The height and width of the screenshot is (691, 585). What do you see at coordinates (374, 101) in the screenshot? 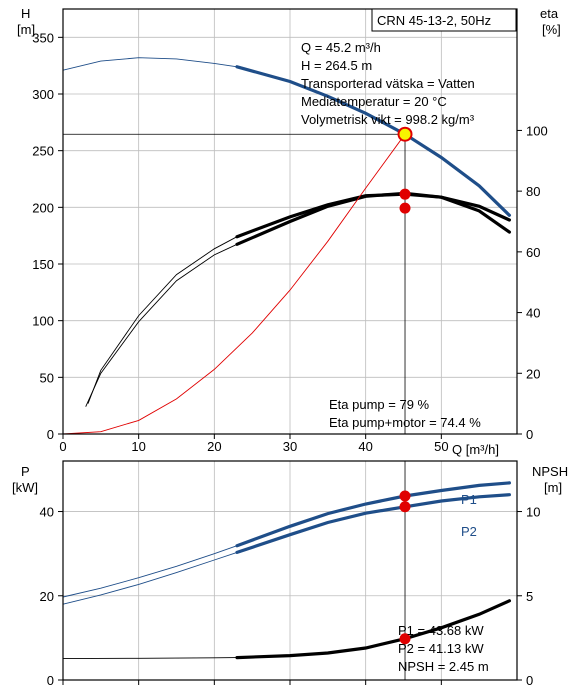
I see `info-temp: Mediatemperatur = 20 °C` at bounding box center [374, 101].